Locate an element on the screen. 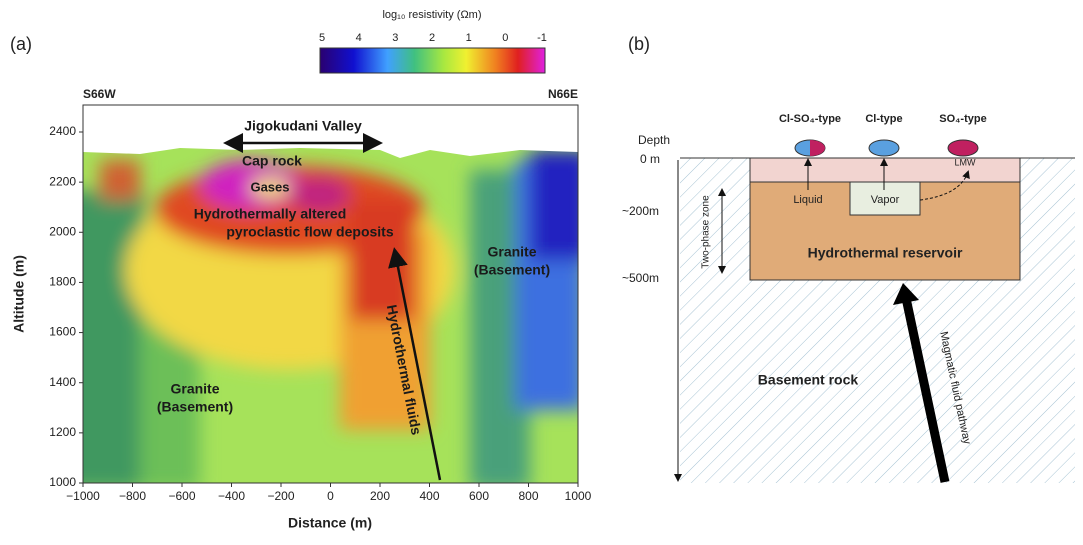  colorbar is located at coordinates (432, 60).